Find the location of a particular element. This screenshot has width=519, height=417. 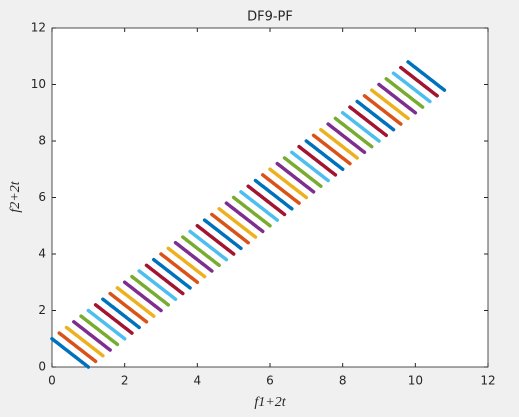

y-tick-label: 0 is located at coordinates (42, 367).